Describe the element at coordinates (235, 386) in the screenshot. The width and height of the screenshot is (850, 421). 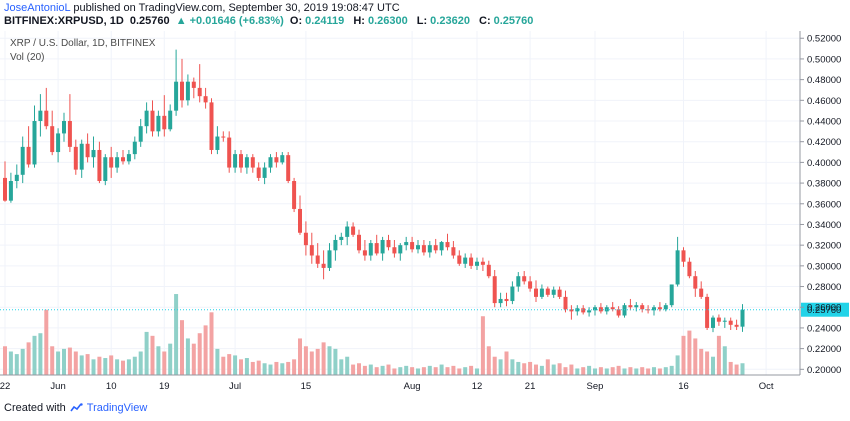
I see `time-tick-label: Jul` at that location.